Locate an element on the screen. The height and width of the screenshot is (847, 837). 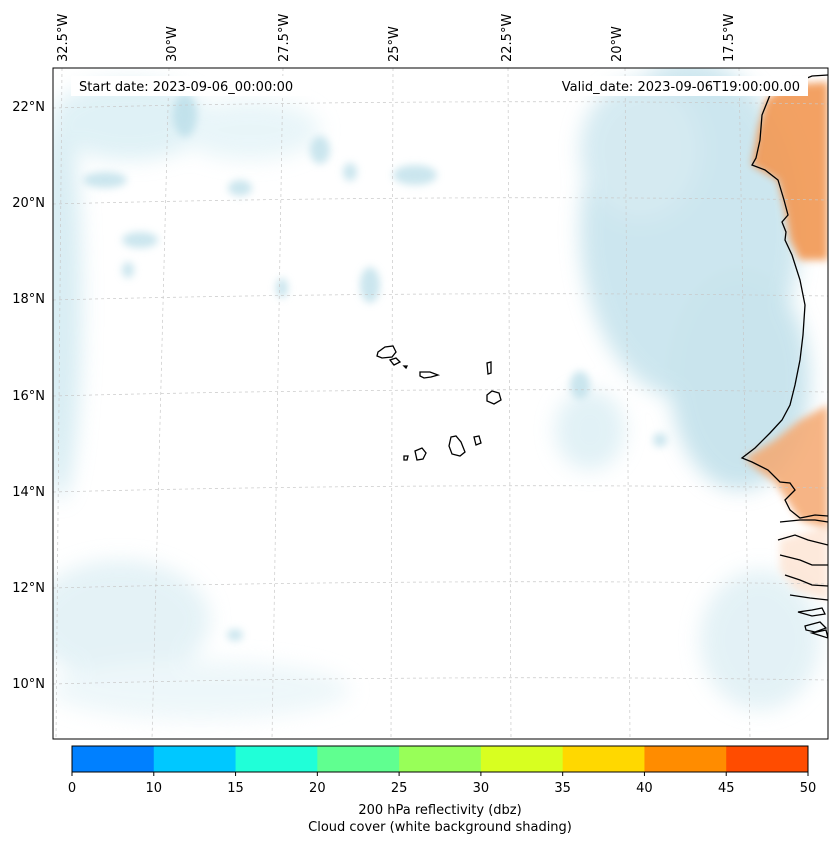
colorbar-tick-label: 50 is located at coordinates (808, 788).